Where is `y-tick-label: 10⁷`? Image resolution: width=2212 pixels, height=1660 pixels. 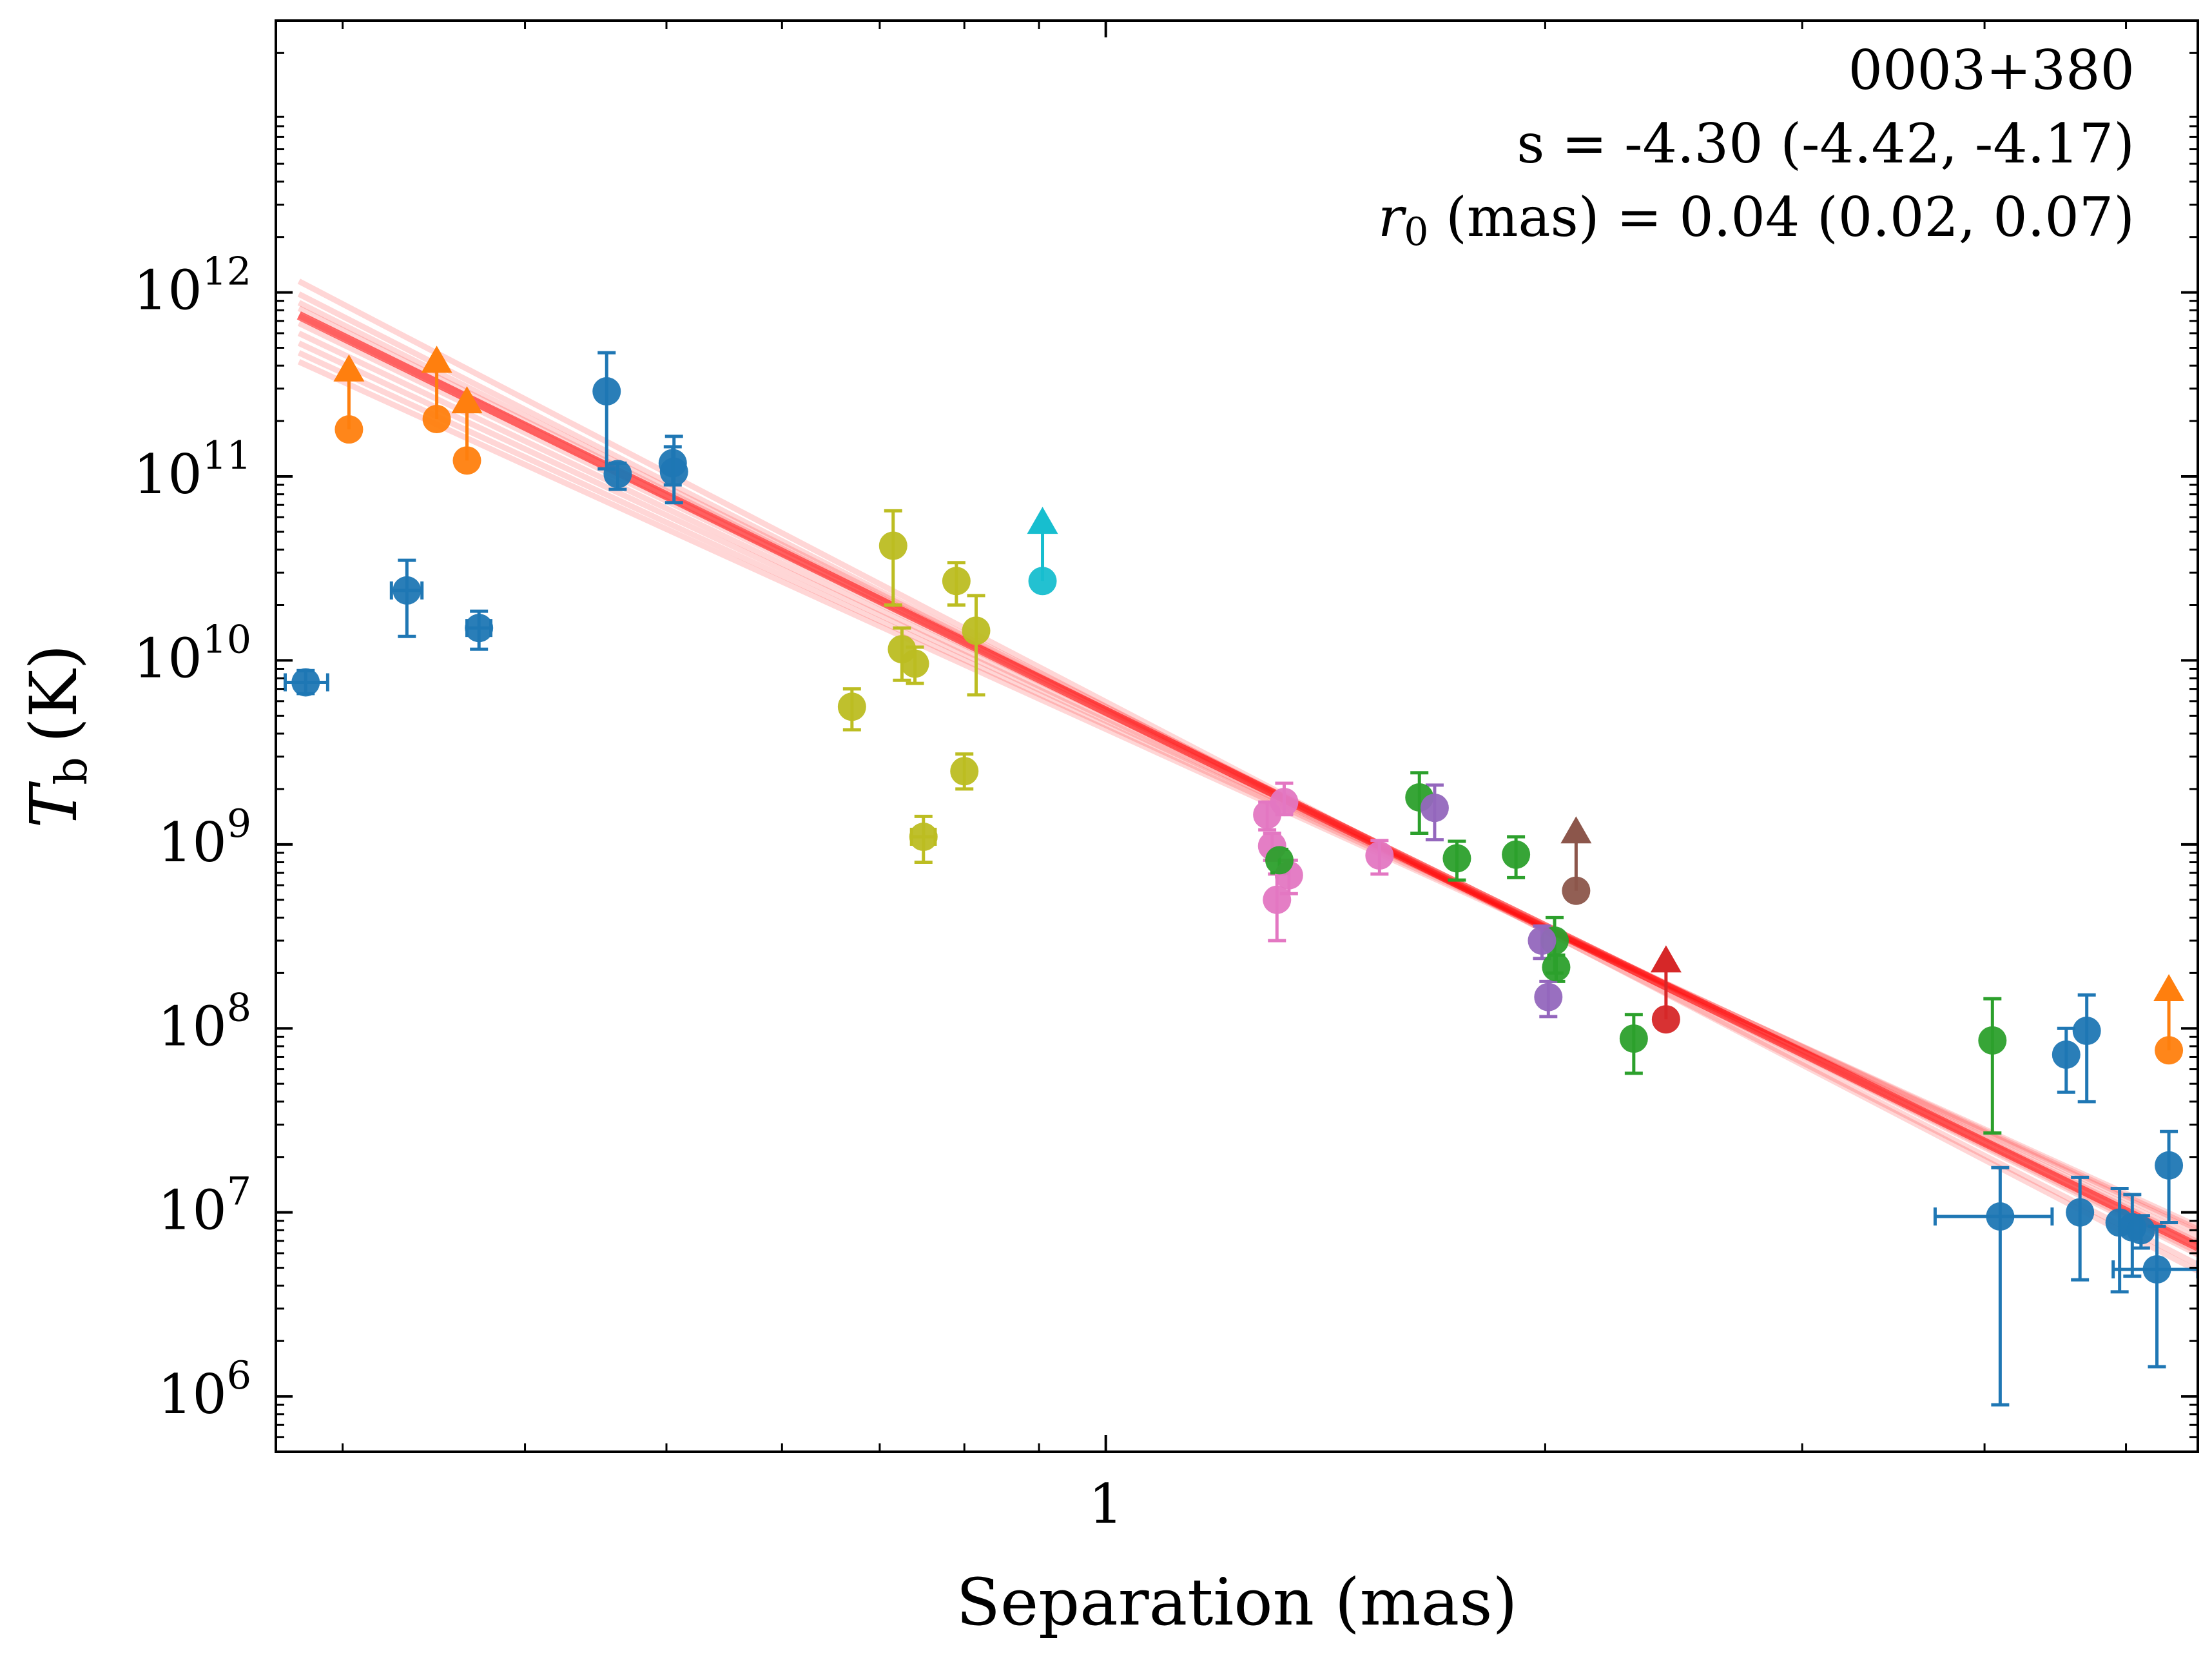 y-tick-label: 10⁷ is located at coordinates (204, 1205).